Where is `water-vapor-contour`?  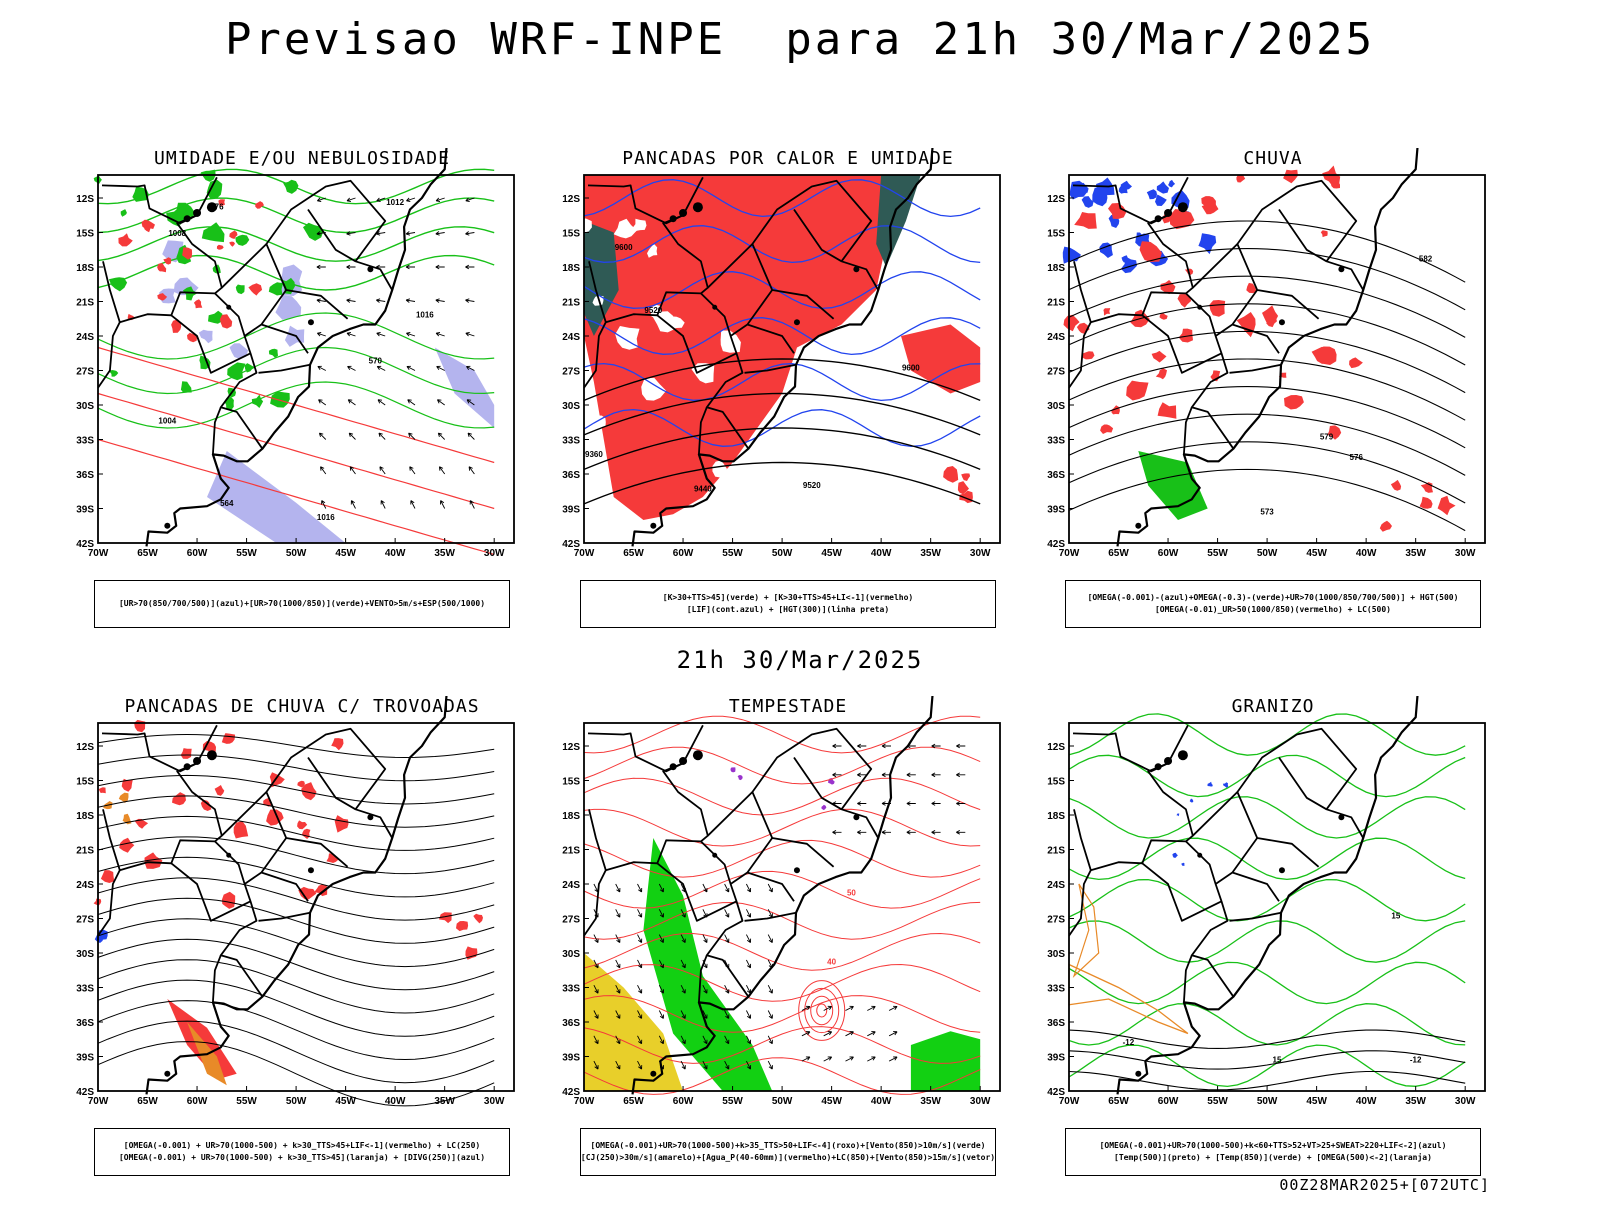
water-vapor-contour is located at coordinates (822, 1010).